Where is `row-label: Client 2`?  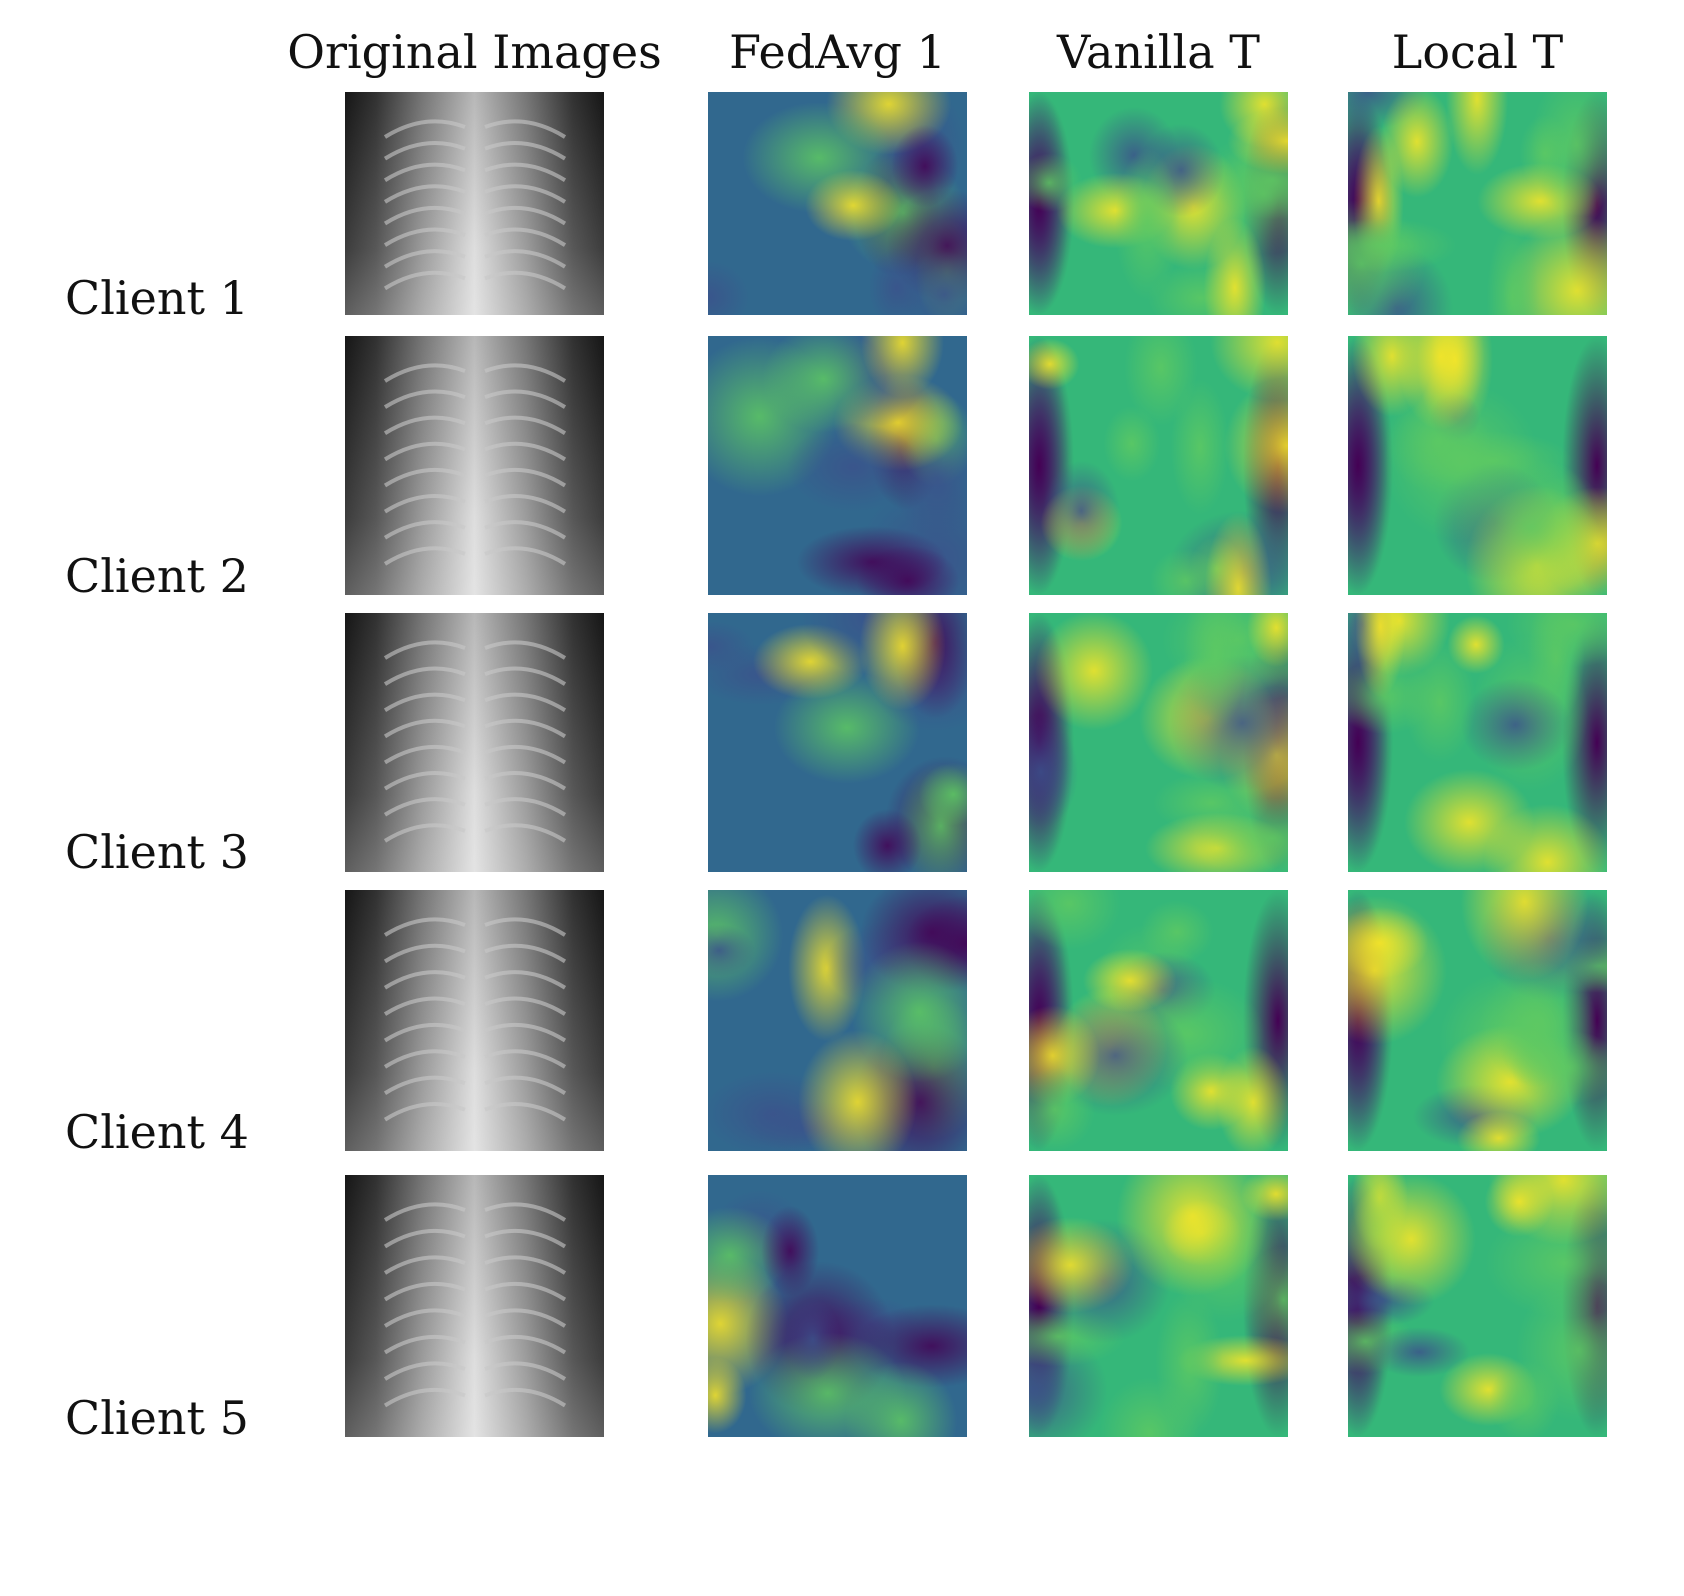
row-label: Client 2 is located at coordinates (157, 576).